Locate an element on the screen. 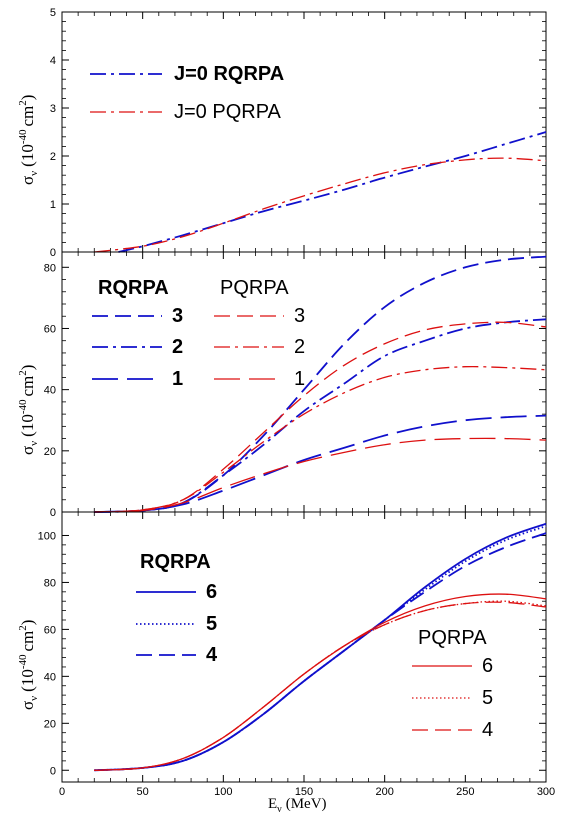 This screenshot has height=817, width=561. y-axis-label-middle: σν(10-40cm2) is located at coordinates (28, 410).